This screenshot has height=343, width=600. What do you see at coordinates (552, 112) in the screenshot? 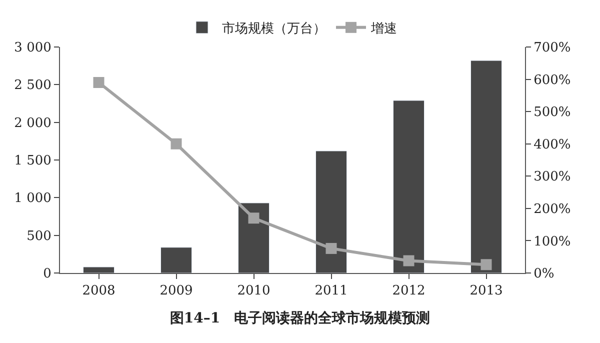
I see `y2-tick-label: 500%` at bounding box center [552, 112].